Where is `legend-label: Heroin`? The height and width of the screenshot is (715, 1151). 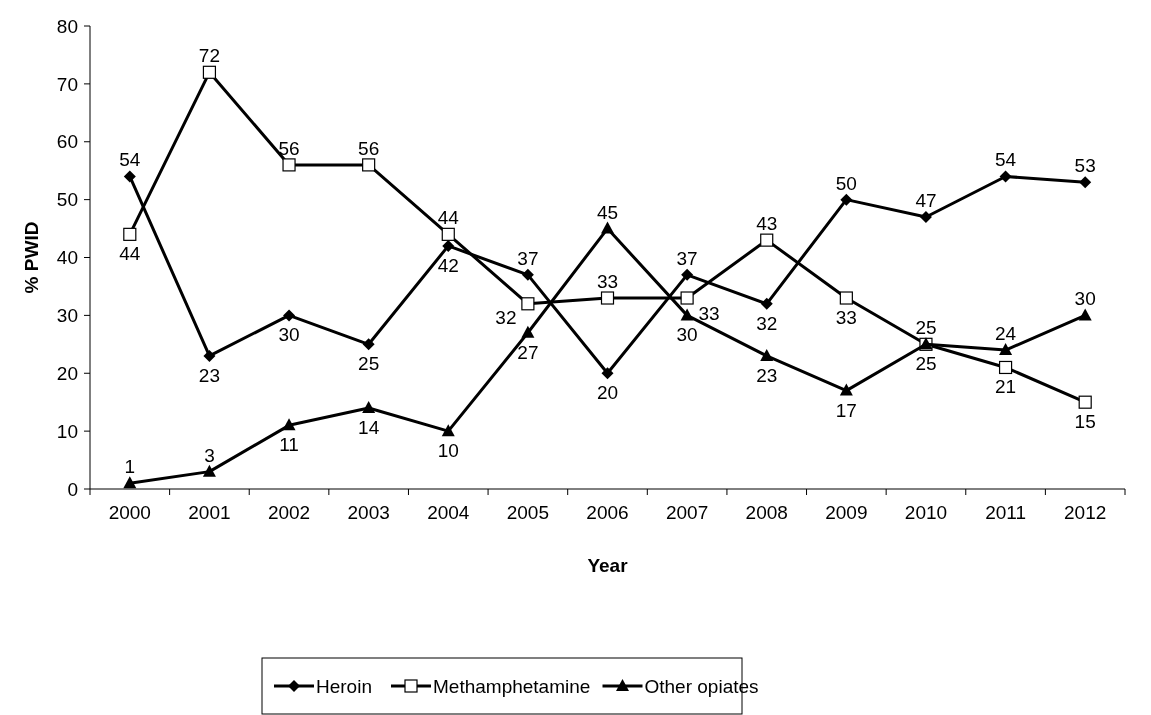
legend-label: Heroin is located at coordinates (344, 686).